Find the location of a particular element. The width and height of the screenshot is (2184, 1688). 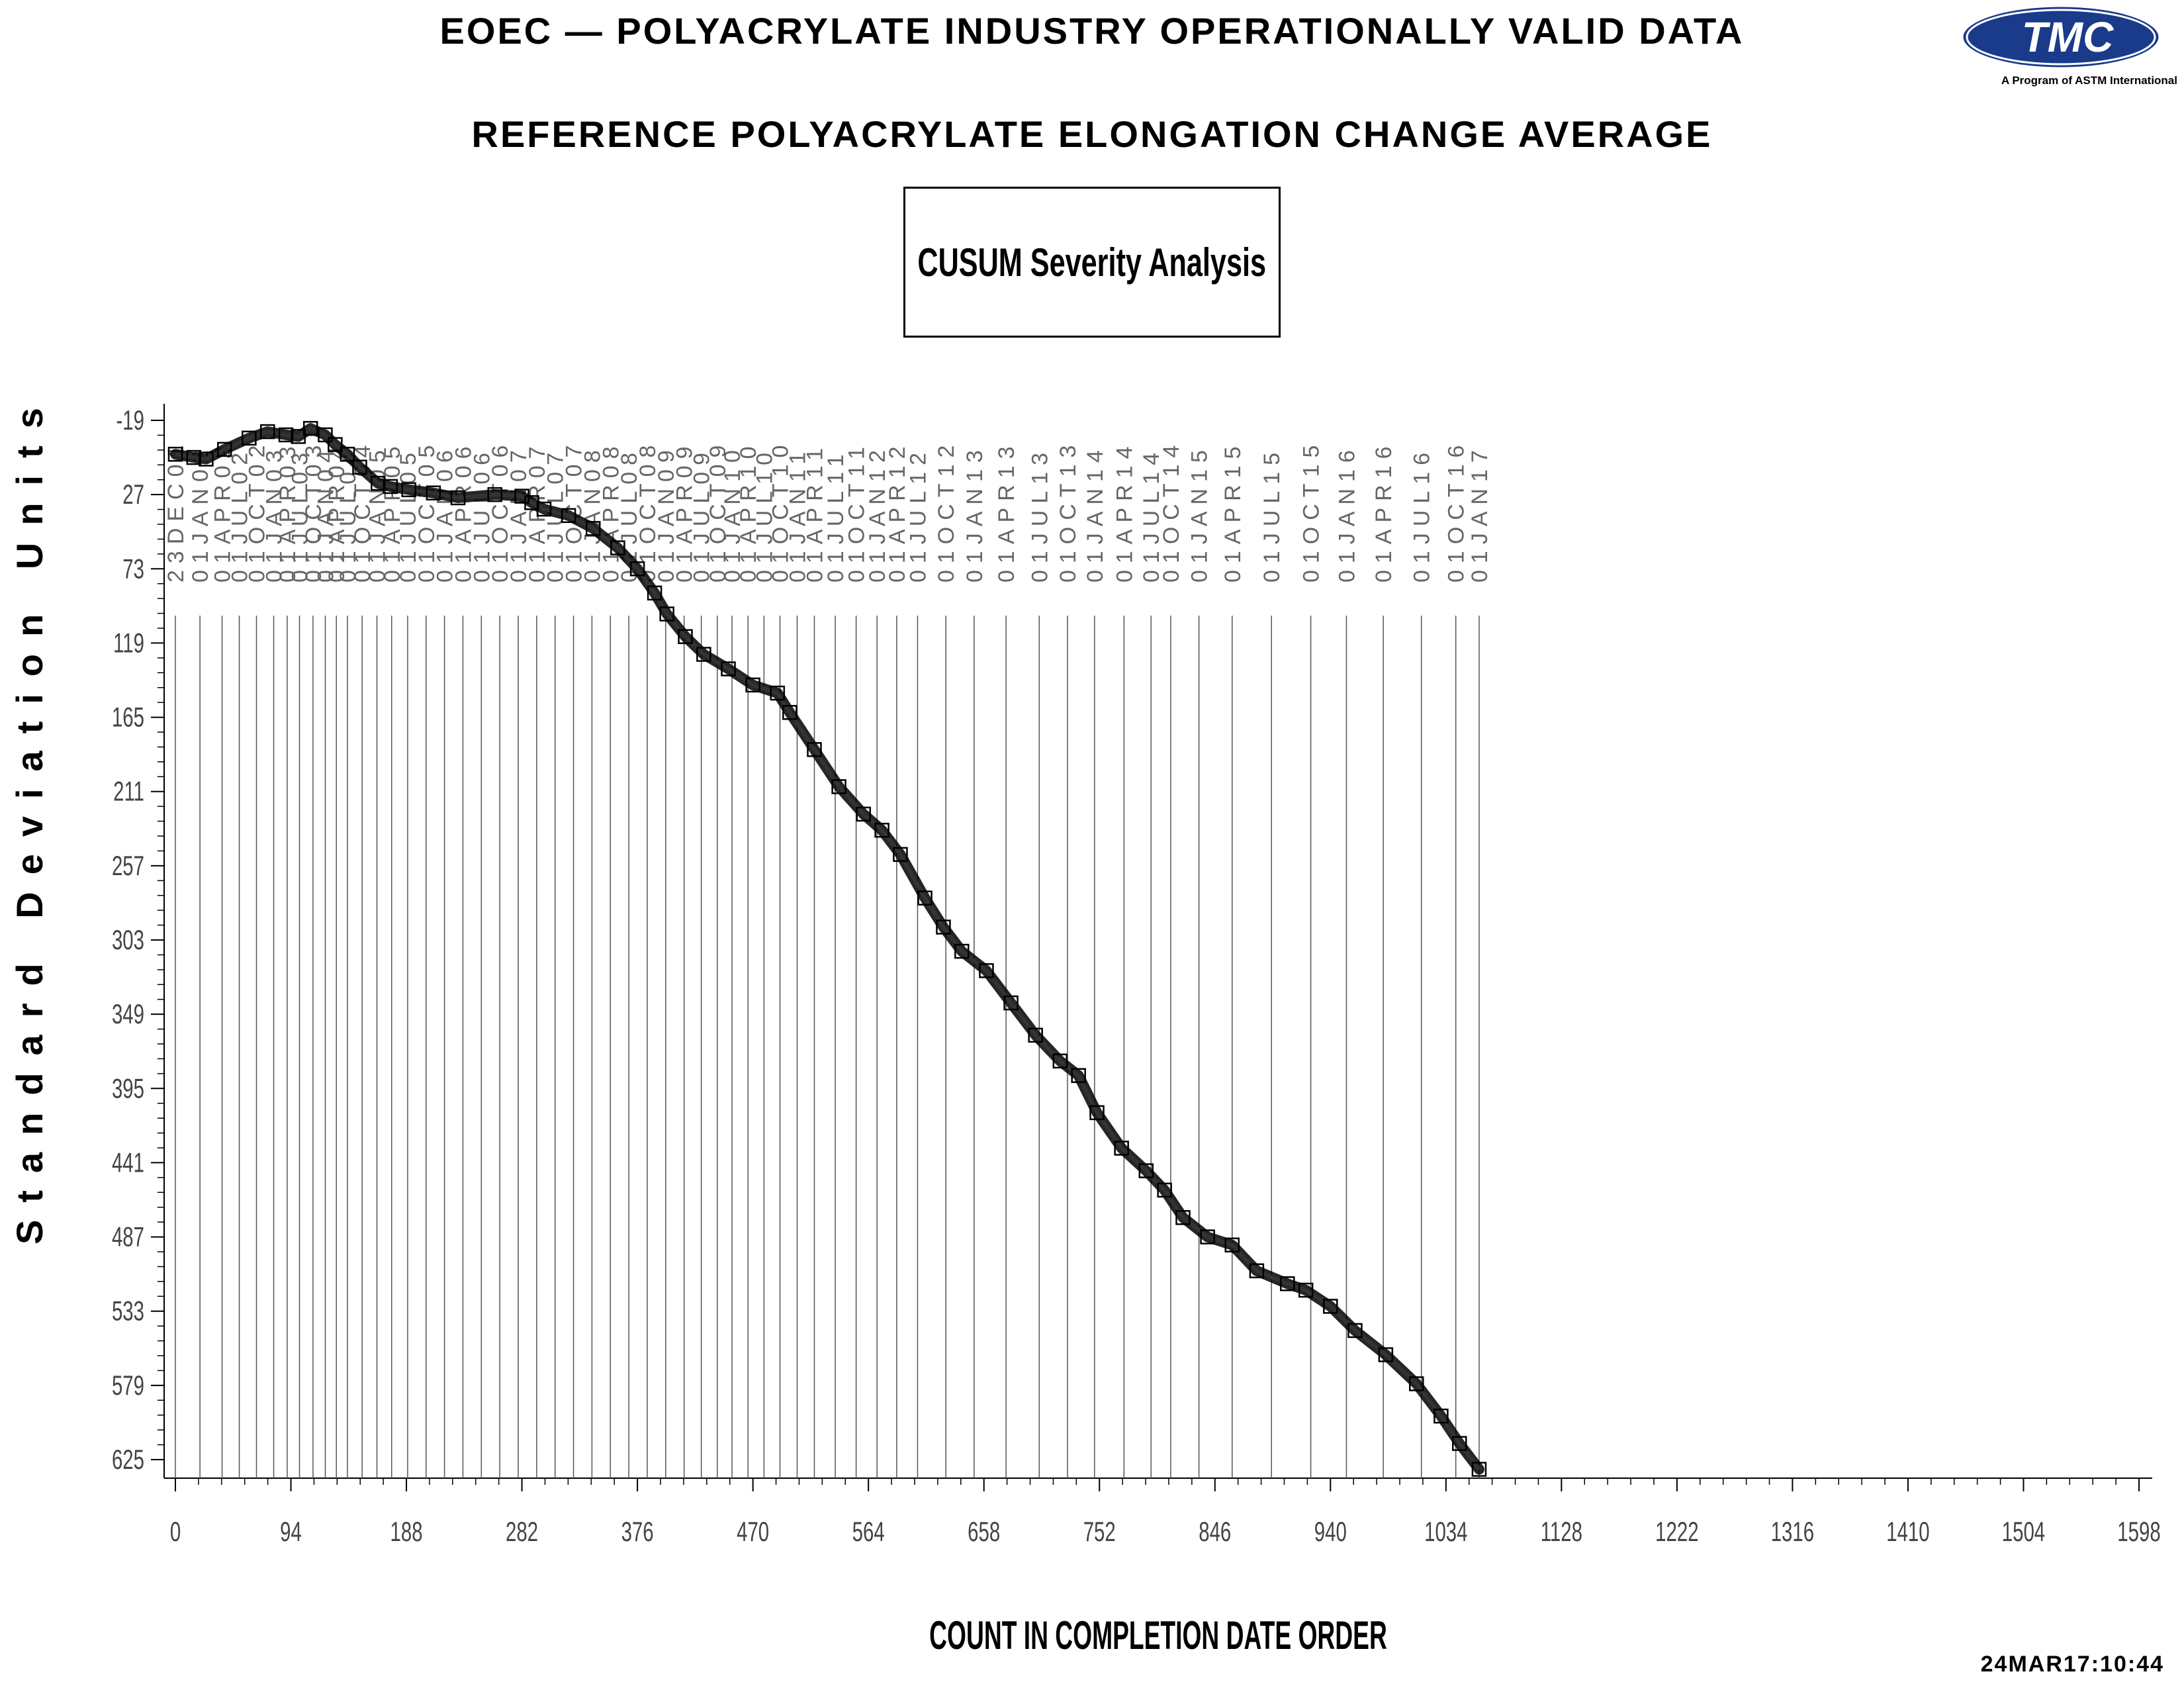

y-tick-label: 119 is located at coordinates (128, 643).